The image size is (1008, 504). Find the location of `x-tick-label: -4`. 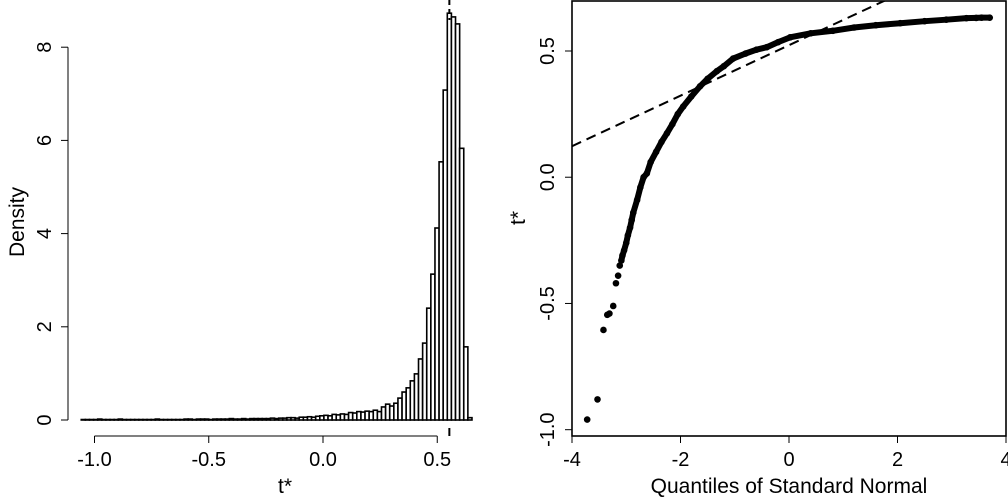

x-tick-label: -4 is located at coordinates (572, 460).